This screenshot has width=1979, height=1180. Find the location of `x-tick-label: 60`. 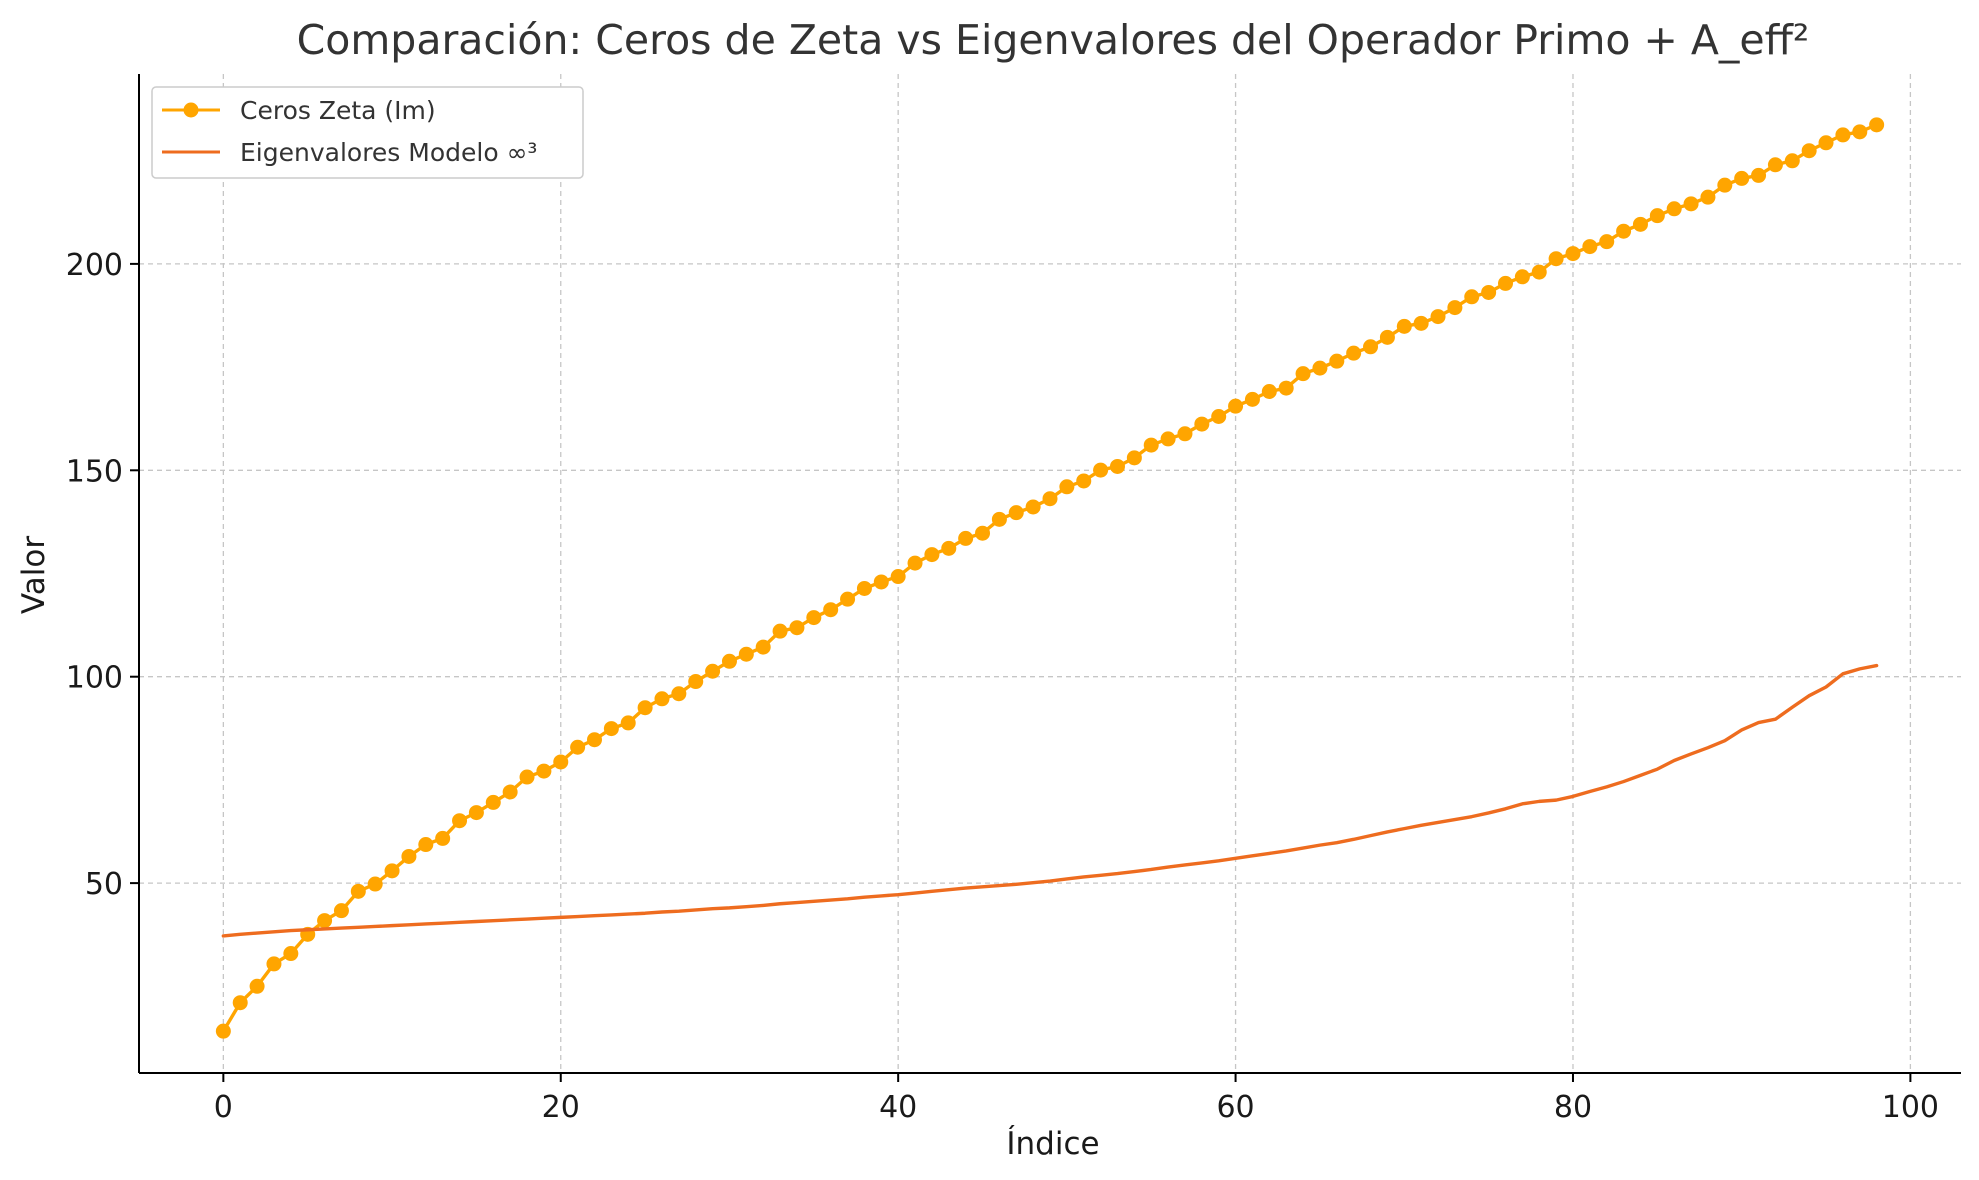

x-tick-label: 60 is located at coordinates (1235, 1107).